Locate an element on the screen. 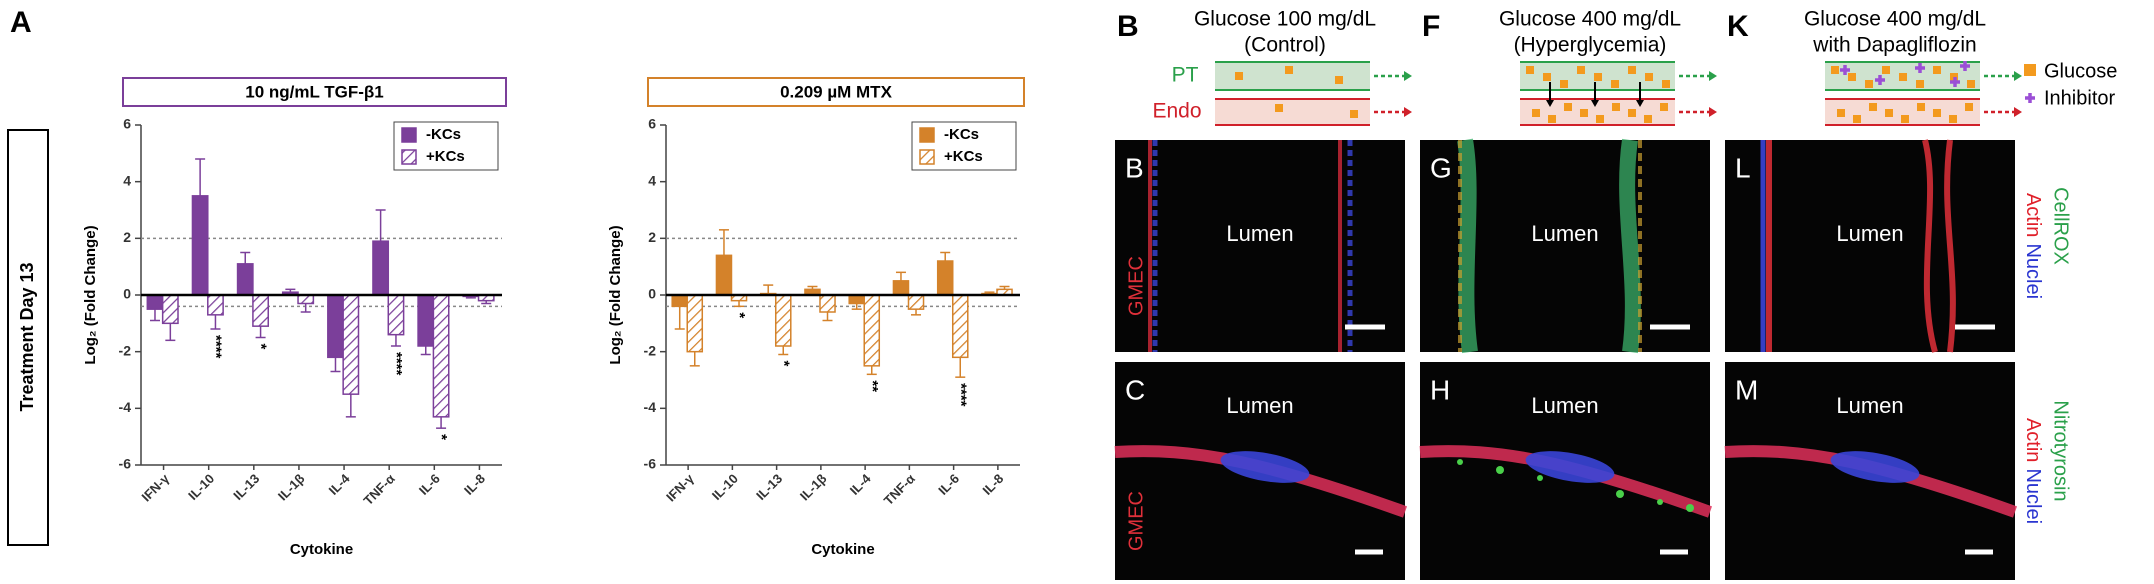 Image resolution: width=2154 pixels, height=584 pixels. cellrox-stain is located at coordinates (1549, 246).